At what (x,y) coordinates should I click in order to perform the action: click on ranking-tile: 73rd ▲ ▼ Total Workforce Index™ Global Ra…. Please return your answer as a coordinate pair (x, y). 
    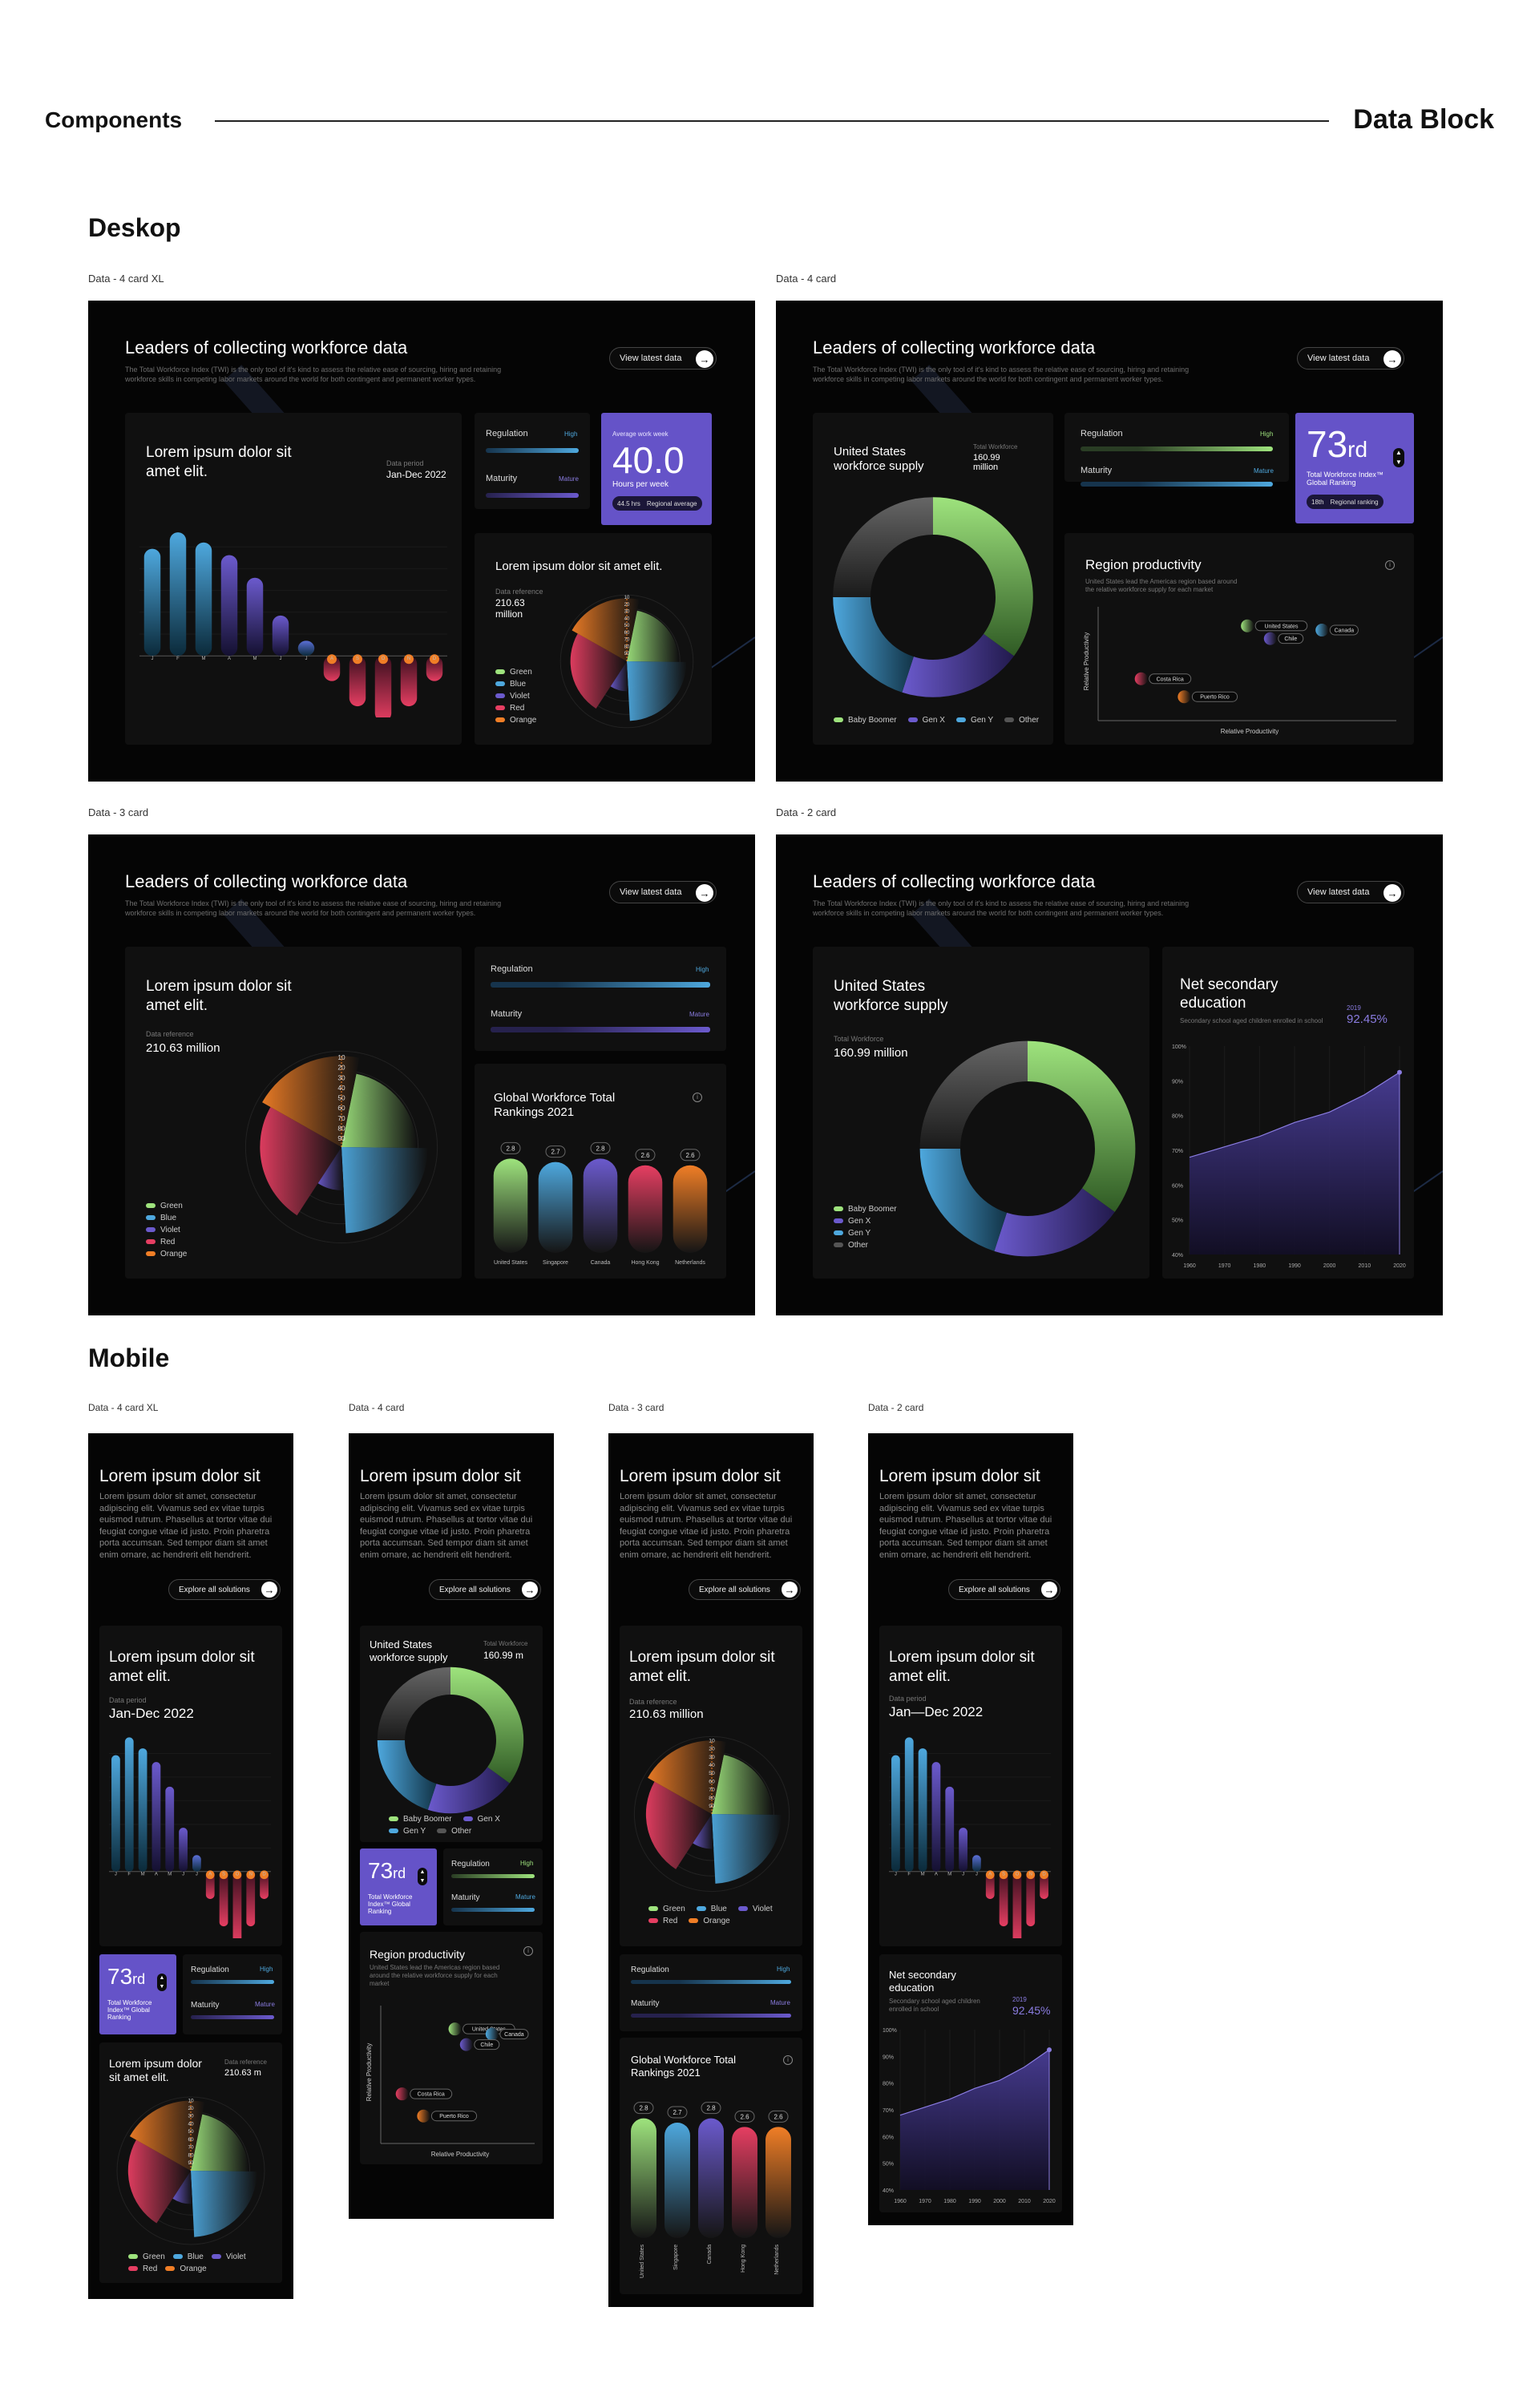
    Looking at the image, I should click on (137, 1994).